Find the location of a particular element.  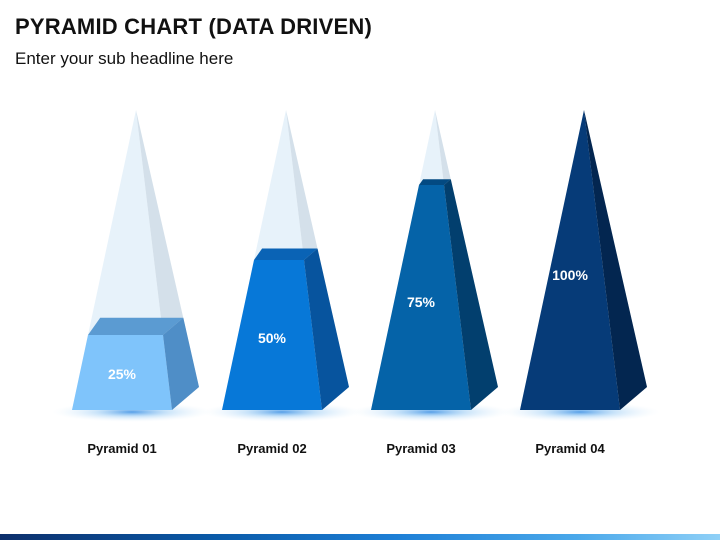

pyramid-2-value-label: 50% is located at coordinates (272, 338).